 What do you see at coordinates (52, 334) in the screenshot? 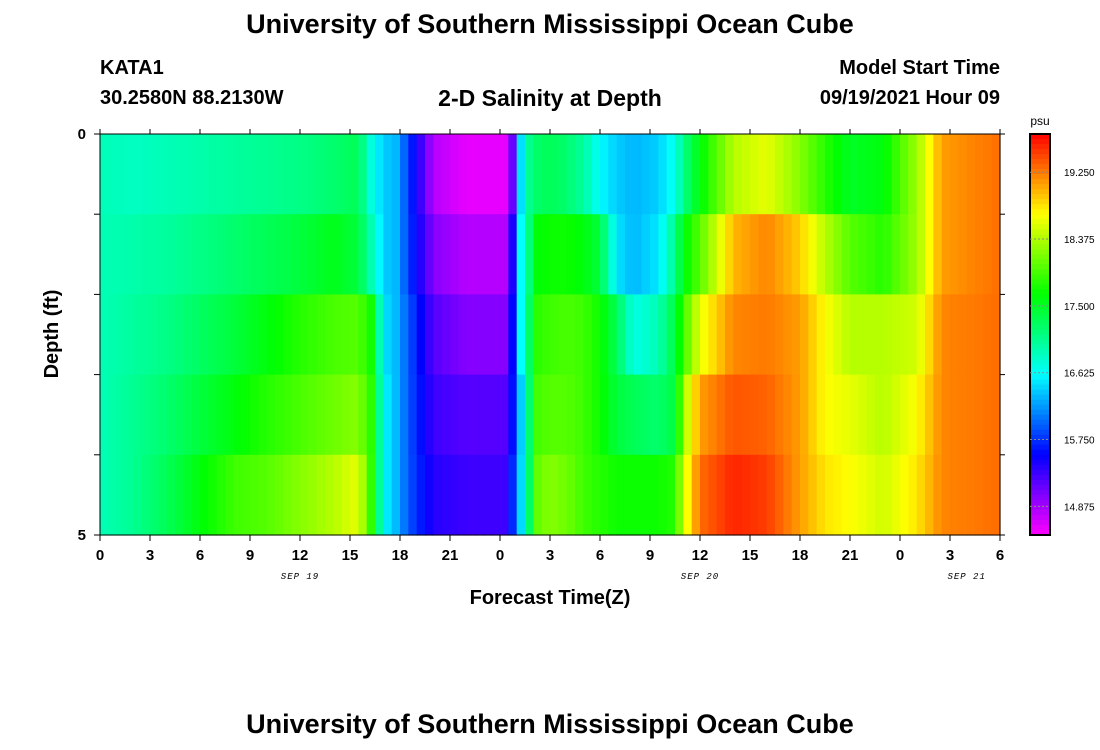
I see `y-axis-label: Depth (ft)` at bounding box center [52, 334].